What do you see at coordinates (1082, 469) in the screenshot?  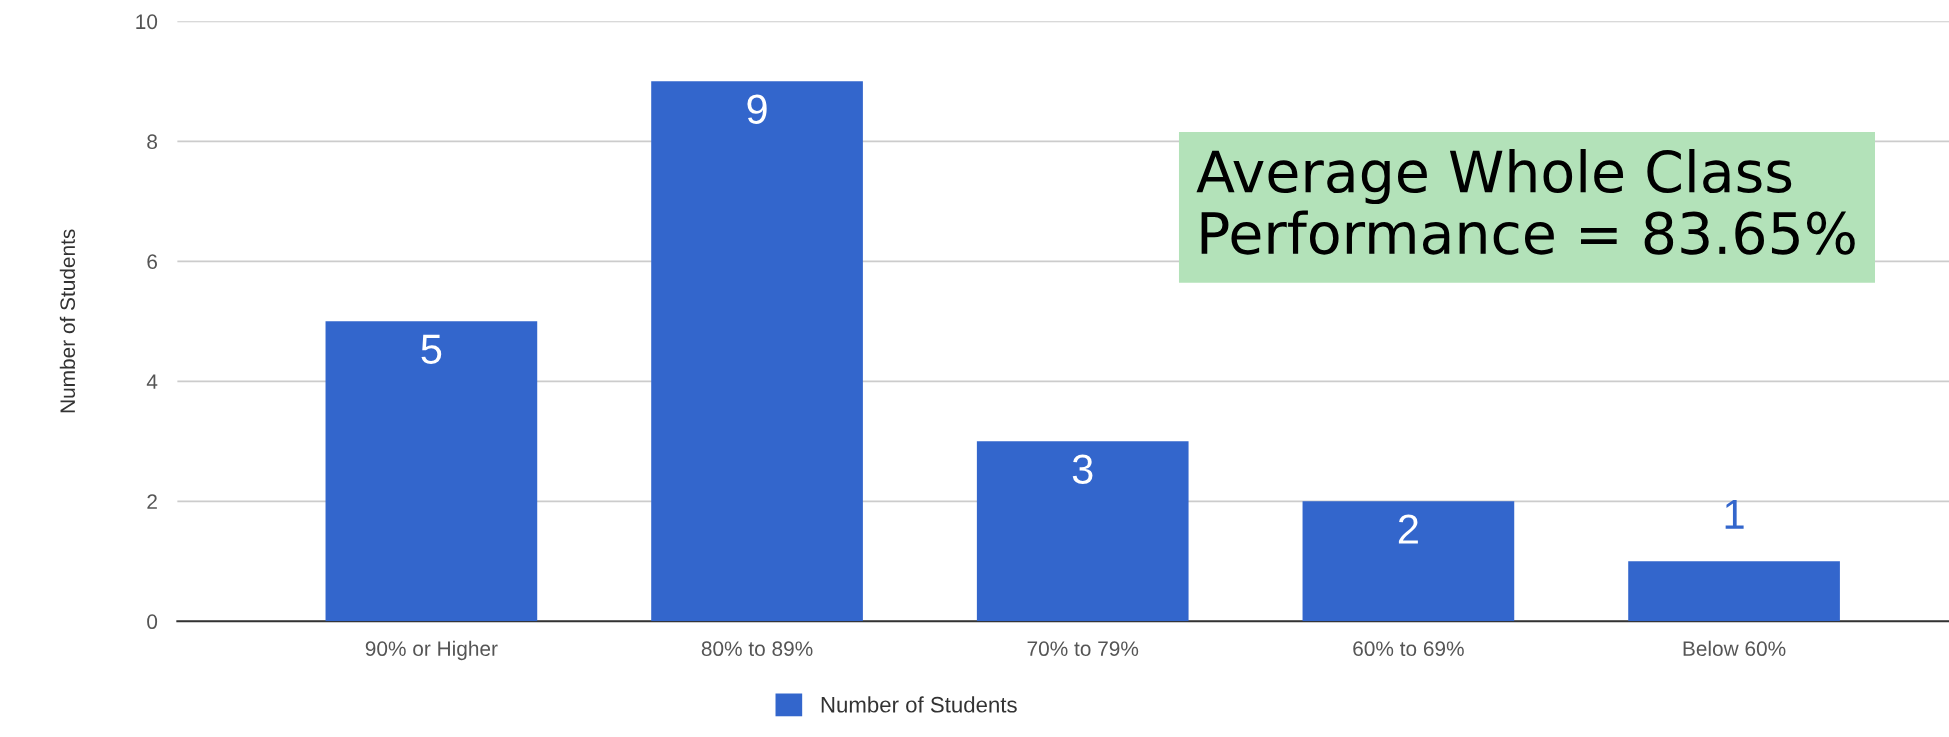 I see `data-label: 3` at bounding box center [1082, 469].